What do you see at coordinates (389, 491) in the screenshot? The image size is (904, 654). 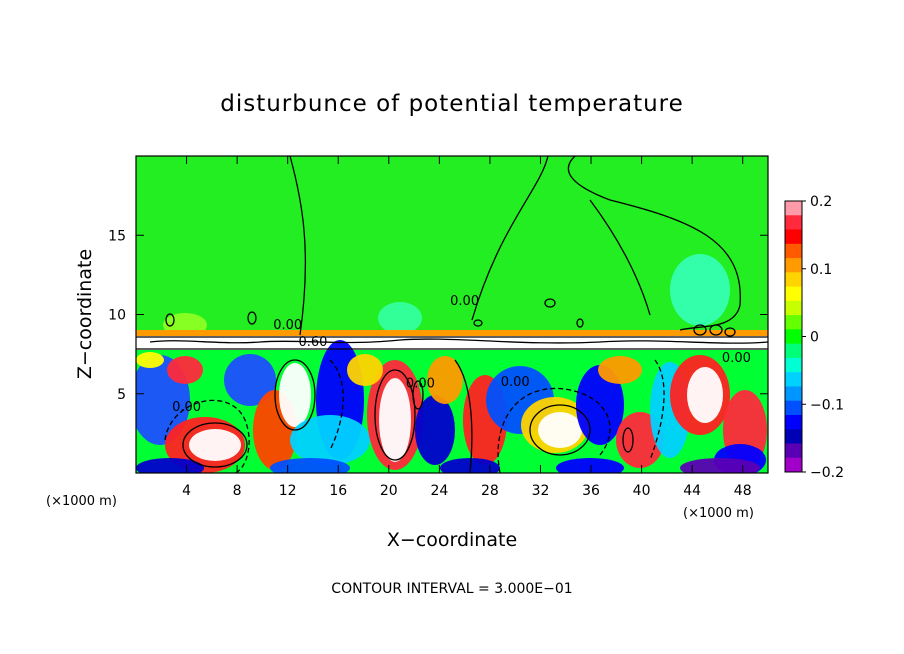 I see `x-tick-label: 20` at bounding box center [389, 491].